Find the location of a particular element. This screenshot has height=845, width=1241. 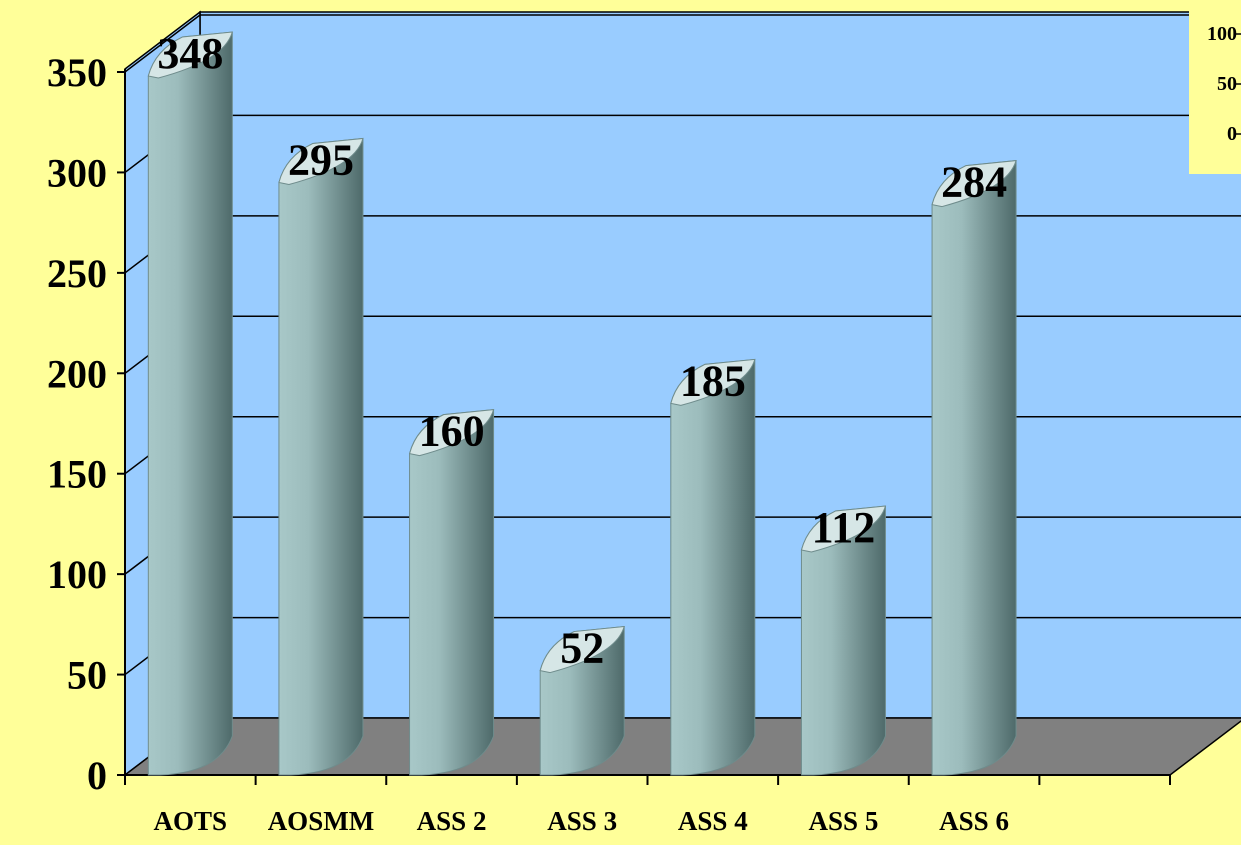

value-label: 185 is located at coordinates (713, 380).